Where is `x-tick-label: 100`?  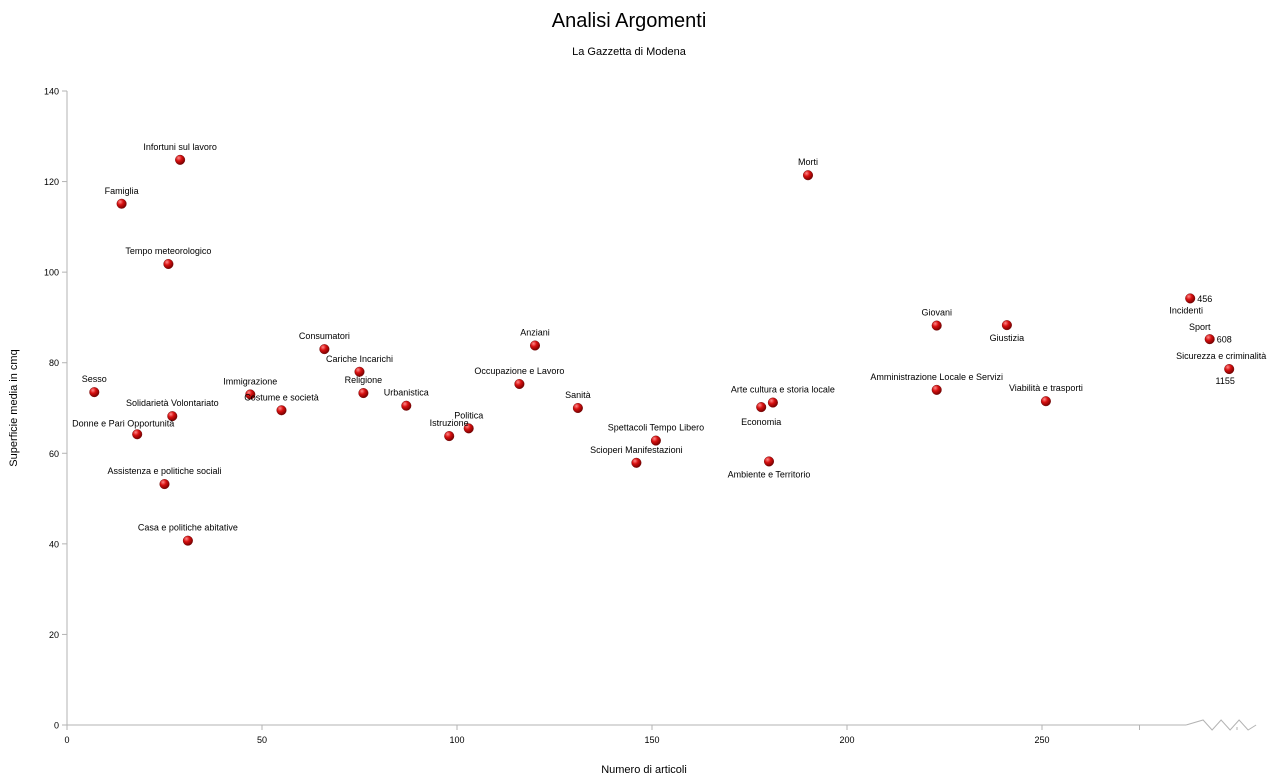
x-tick-label: 100 is located at coordinates (456, 740).